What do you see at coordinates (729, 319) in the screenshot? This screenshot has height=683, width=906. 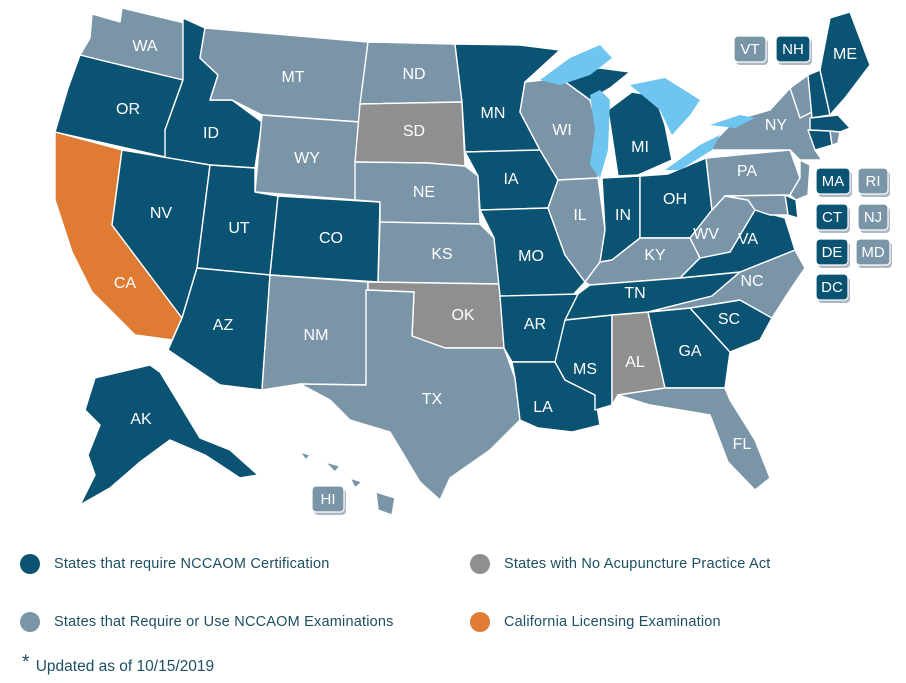 I see `label-sc: SC` at bounding box center [729, 319].